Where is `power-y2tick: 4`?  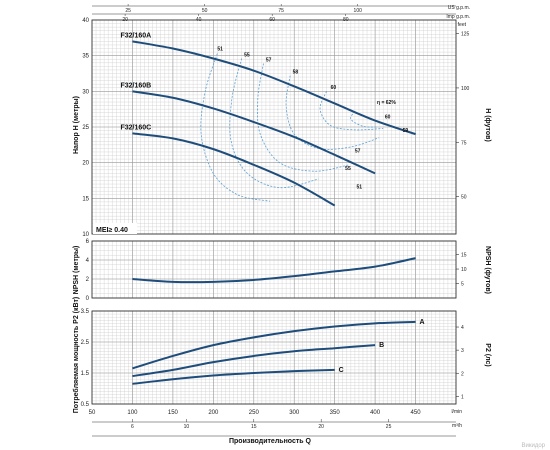
power-y2tick: 4 is located at coordinates (462, 328).